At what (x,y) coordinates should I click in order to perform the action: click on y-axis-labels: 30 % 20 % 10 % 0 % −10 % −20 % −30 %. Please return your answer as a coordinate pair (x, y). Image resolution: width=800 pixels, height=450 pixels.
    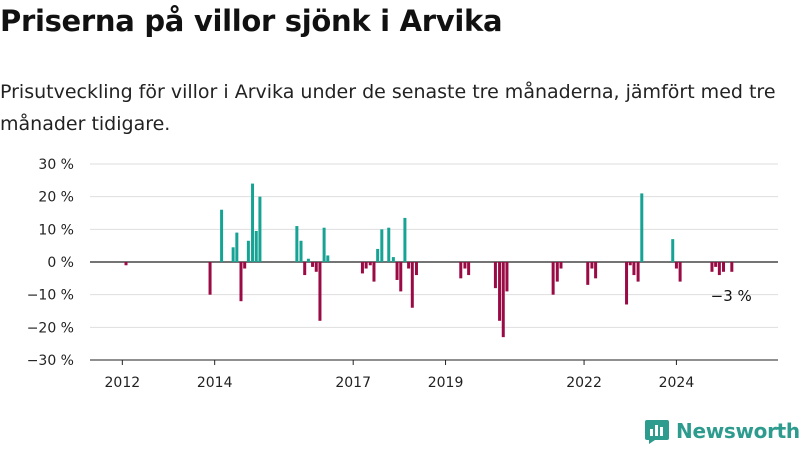
    Looking at the image, I should click on (50, 263).